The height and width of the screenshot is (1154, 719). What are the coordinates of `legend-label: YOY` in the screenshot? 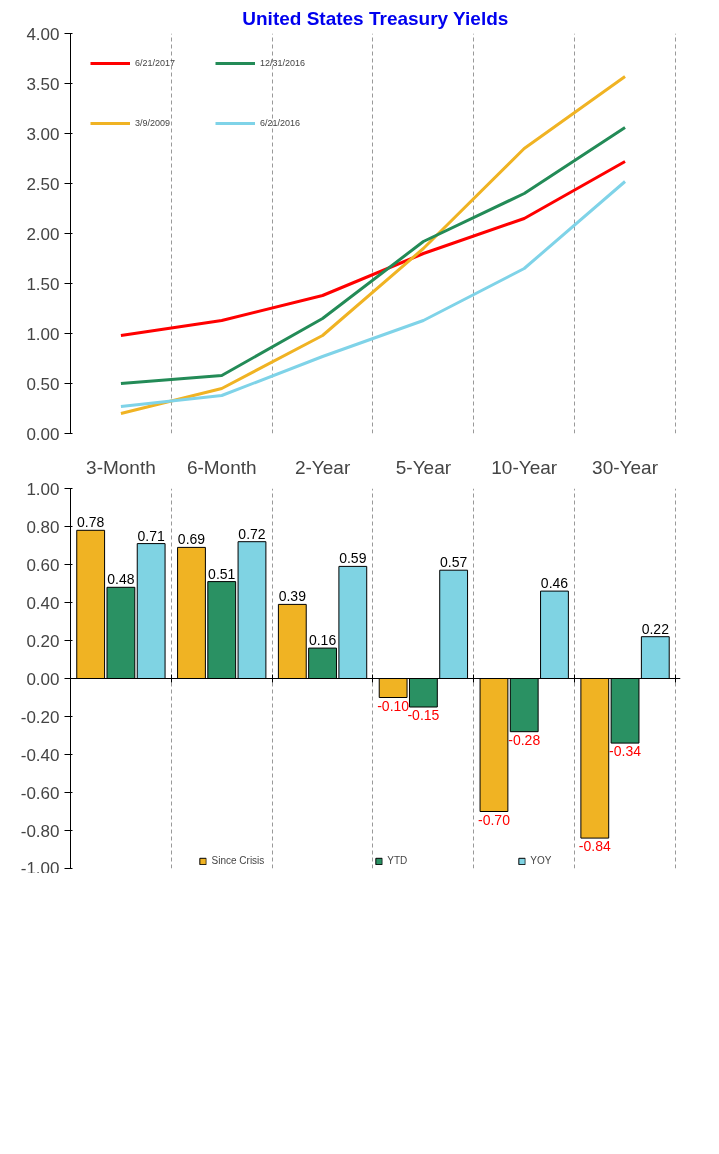 It's located at (541, 860).